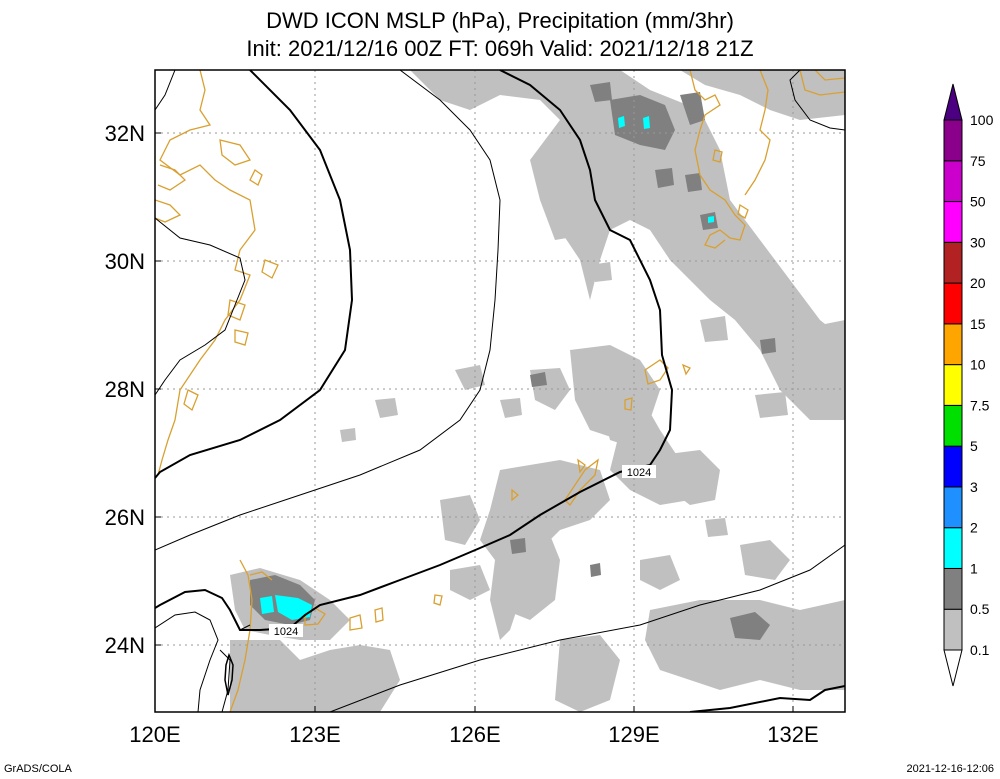 The image size is (1000, 779). I want to click on colorbar-label: 10, so click(978, 365).